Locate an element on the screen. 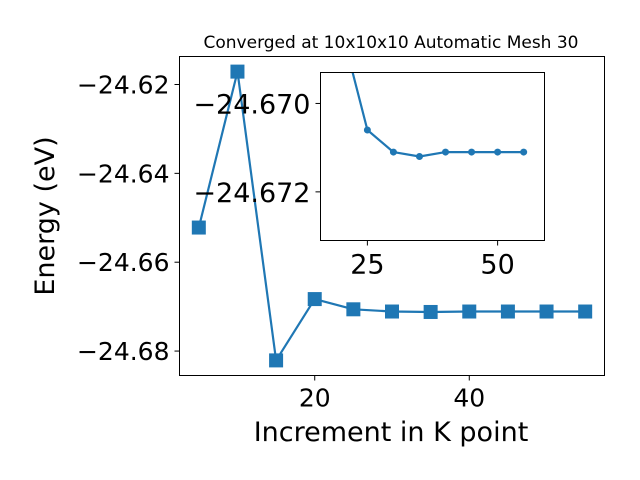 The image size is (640, 480). main-chart-title: Converged at 10x10x10 Automatic Mesh 30 is located at coordinates (391, 43).